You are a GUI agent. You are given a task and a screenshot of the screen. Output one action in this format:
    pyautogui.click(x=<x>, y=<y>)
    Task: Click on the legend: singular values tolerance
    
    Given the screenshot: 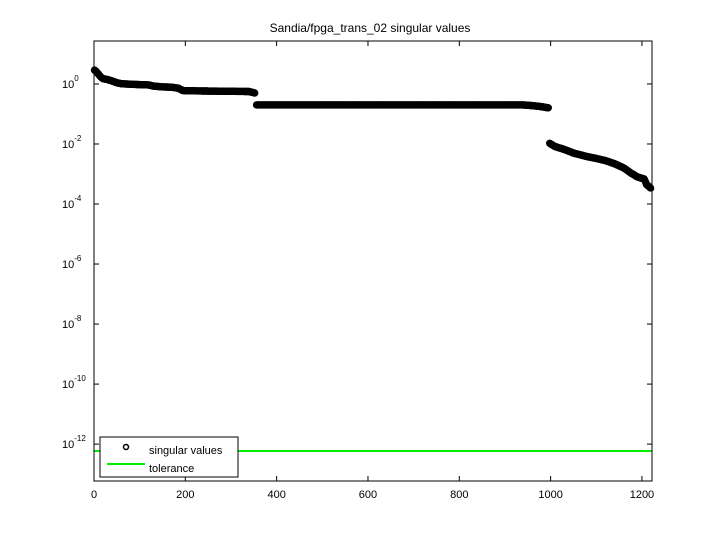 What is the action you would take?
    pyautogui.click(x=169, y=457)
    